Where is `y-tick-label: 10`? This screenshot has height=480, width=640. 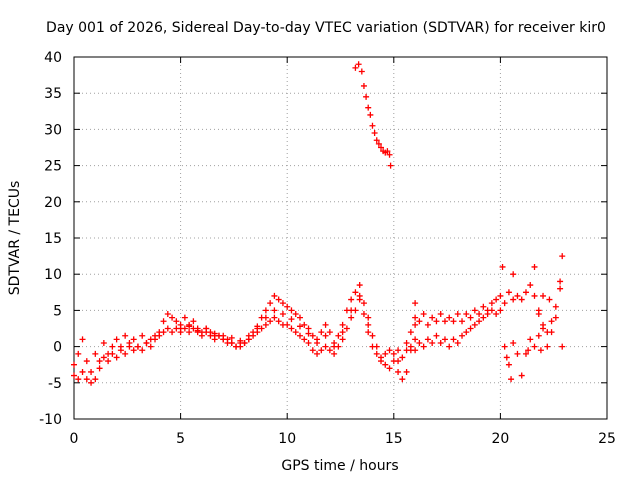
y-tick-label: 10 is located at coordinates (53, 275).